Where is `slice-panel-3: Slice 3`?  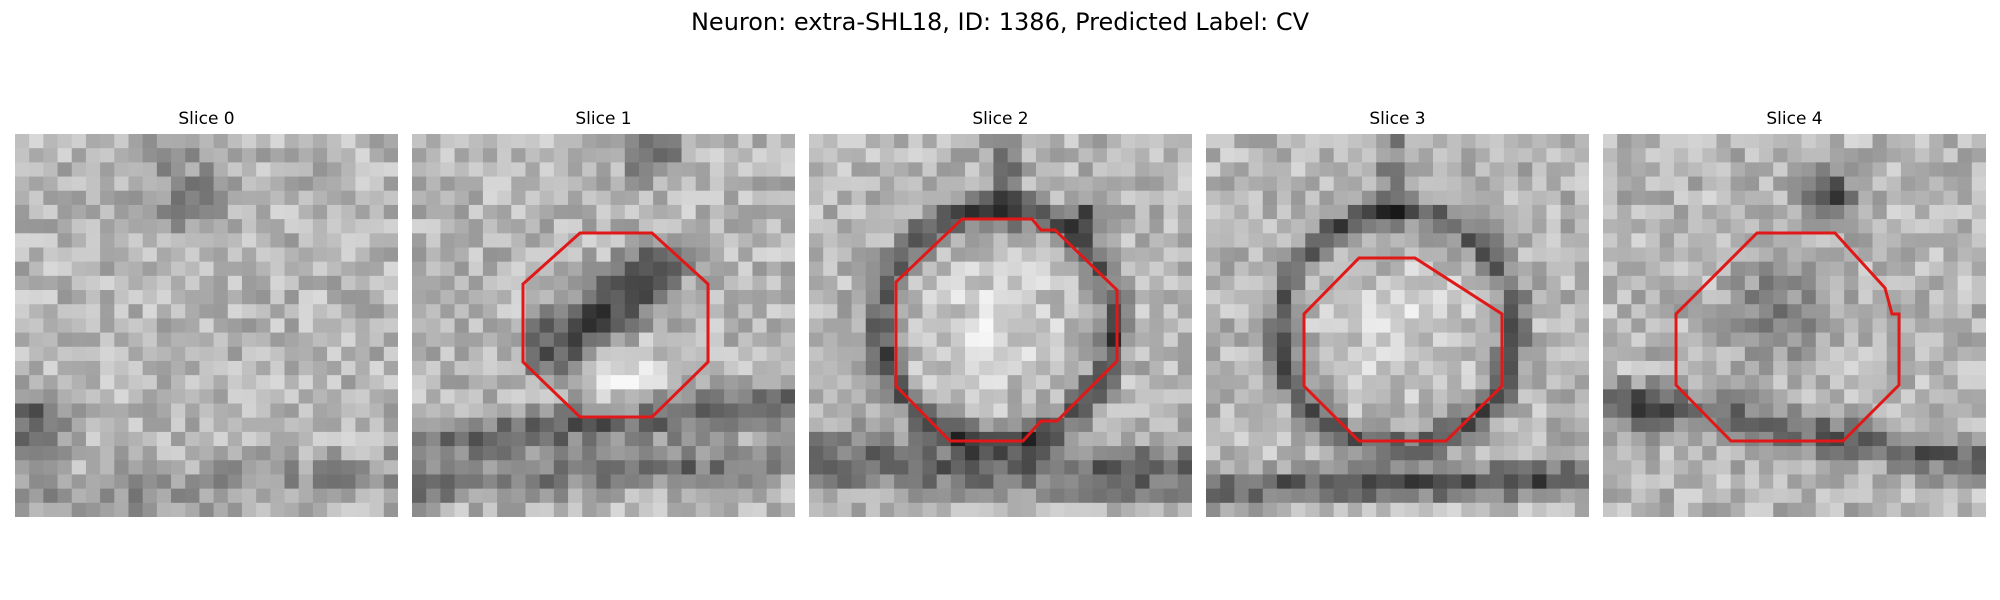 slice-panel-3: Slice 3 is located at coordinates (1397, 314).